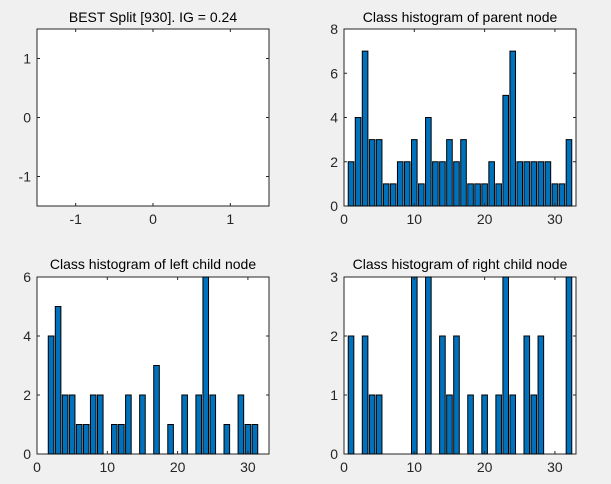  What do you see at coordinates (334, 277) in the screenshot?
I see `y-tick-label: 3` at bounding box center [334, 277].